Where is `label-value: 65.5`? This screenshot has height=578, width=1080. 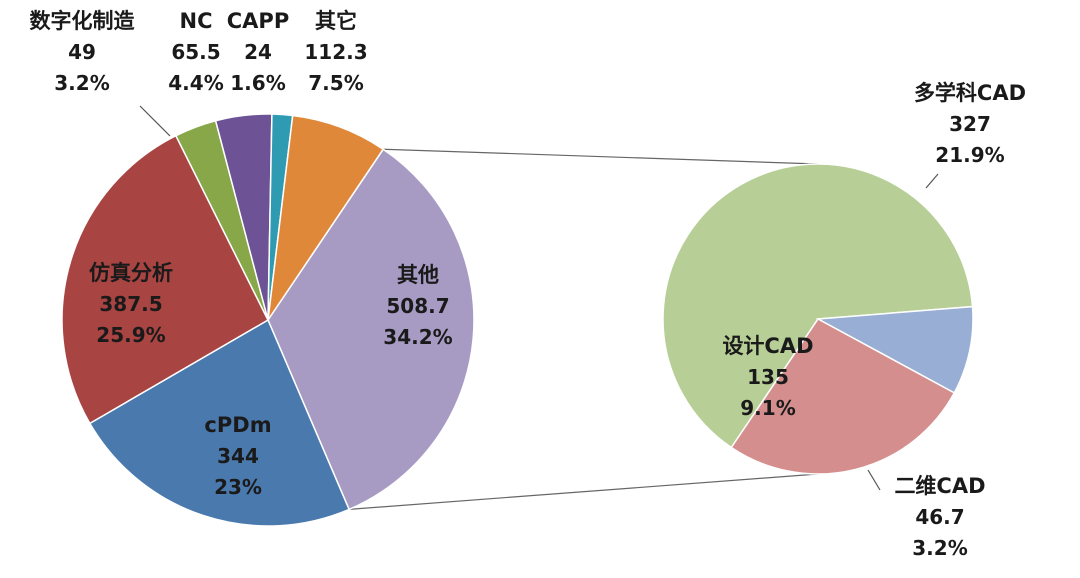
label-value: 65.5 is located at coordinates (195, 52).